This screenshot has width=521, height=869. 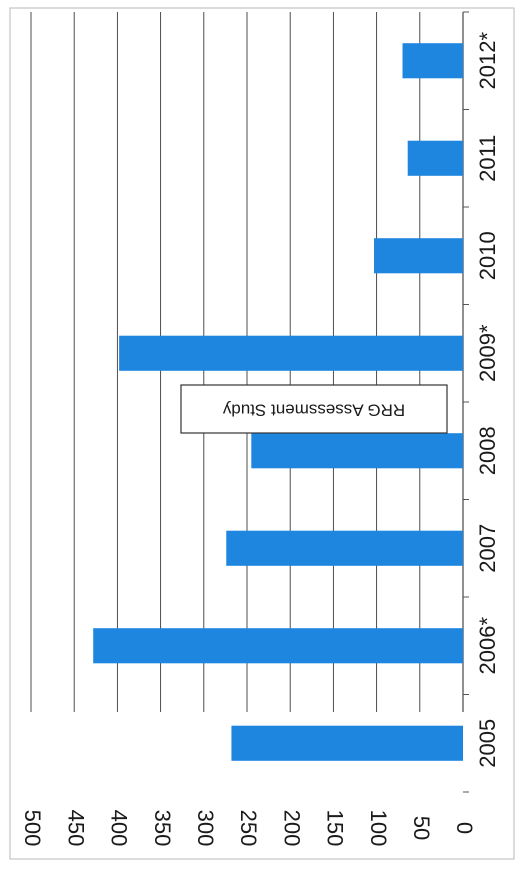 I want to click on value-tick-label: 100, so click(x=378, y=828).